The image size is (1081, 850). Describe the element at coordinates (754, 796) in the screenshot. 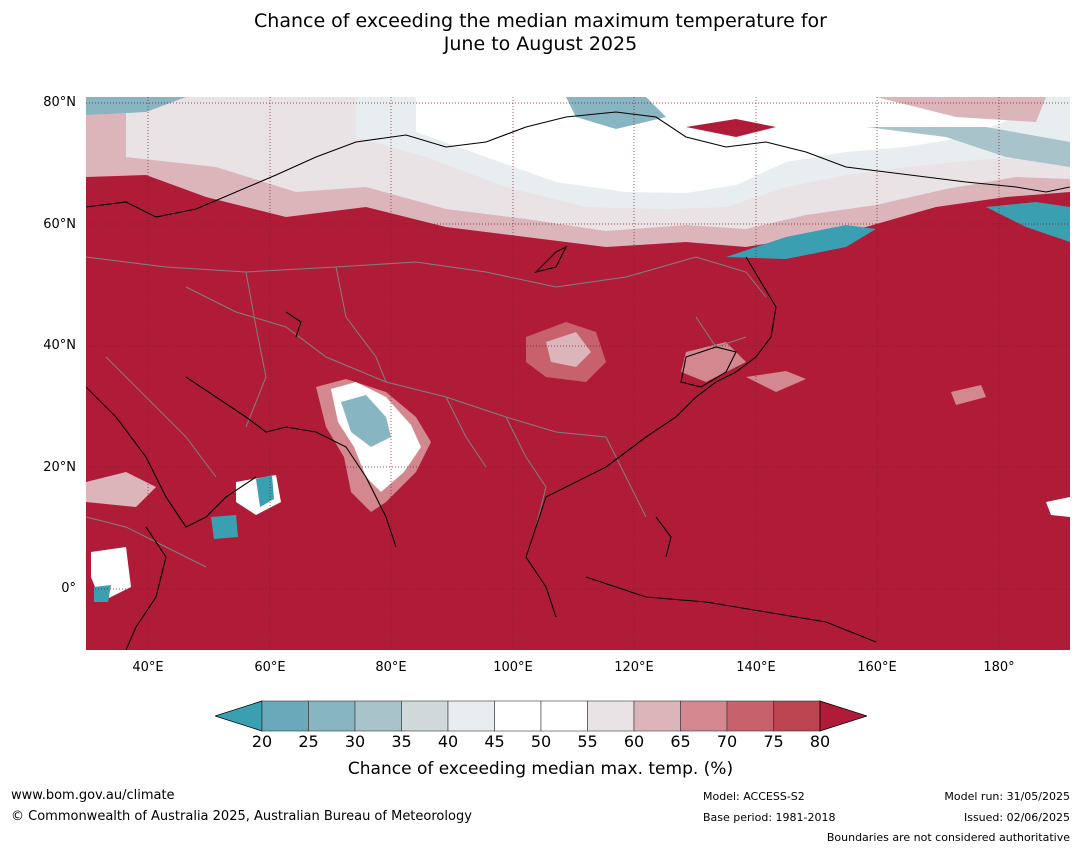

I see `model-info: Model: ACCESS-S2` at that location.